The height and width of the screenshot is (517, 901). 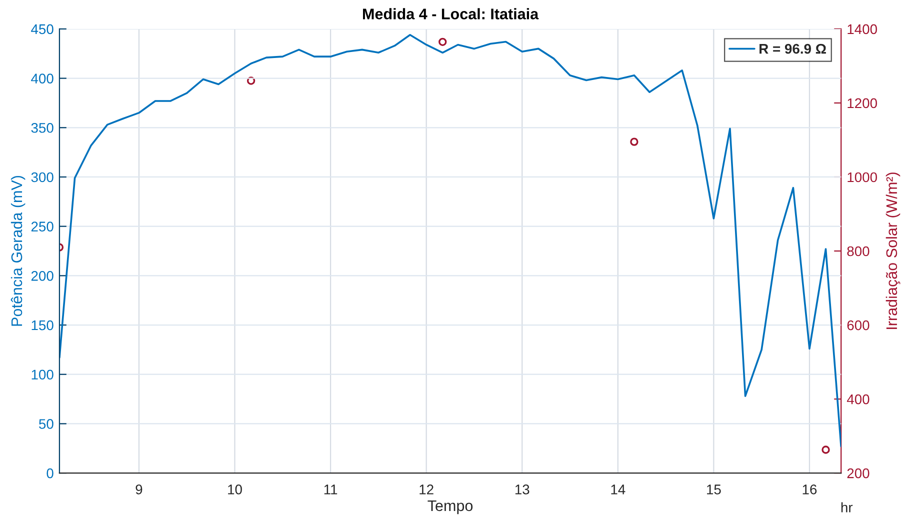 What do you see at coordinates (862, 177) in the screenshot?
I see `y2-tick-label: 1000` at bounding box center [862, 177].